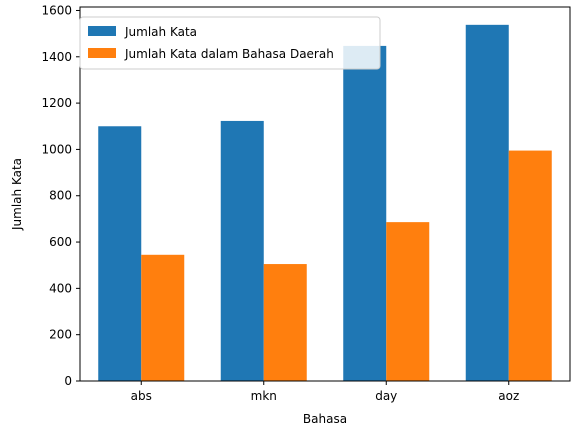 Image resolution: width=580 pixels, height=434 pixels. What do you see at coordinates (386, 396) in the screenshot?
I see `x-tick-label: day` at bounding box center [386, 396].